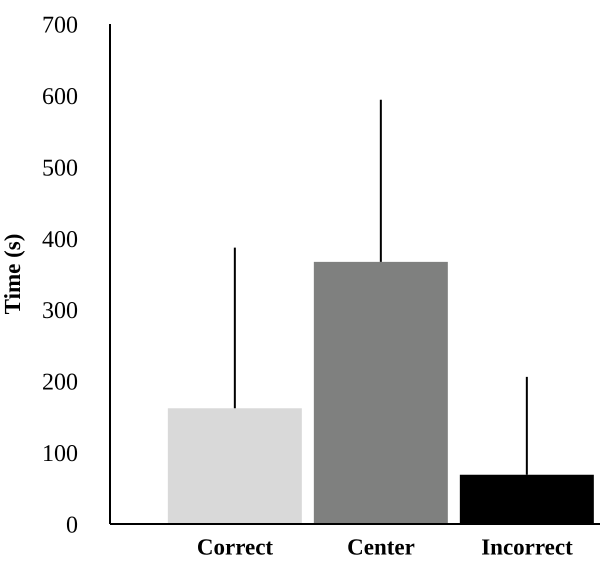 The image size is (600, 568). What do you see at coordinates (60, 383) in the screenshot?
I see `y-tick-label: 200` at bounding box center [60, 383].